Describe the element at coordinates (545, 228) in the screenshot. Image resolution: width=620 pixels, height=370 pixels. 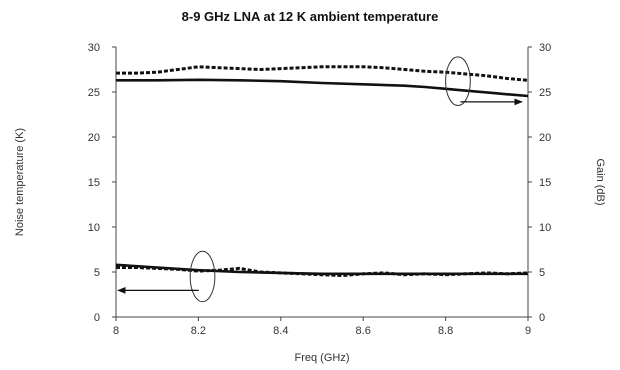
I see `y2-tick-label: 10` at that location.